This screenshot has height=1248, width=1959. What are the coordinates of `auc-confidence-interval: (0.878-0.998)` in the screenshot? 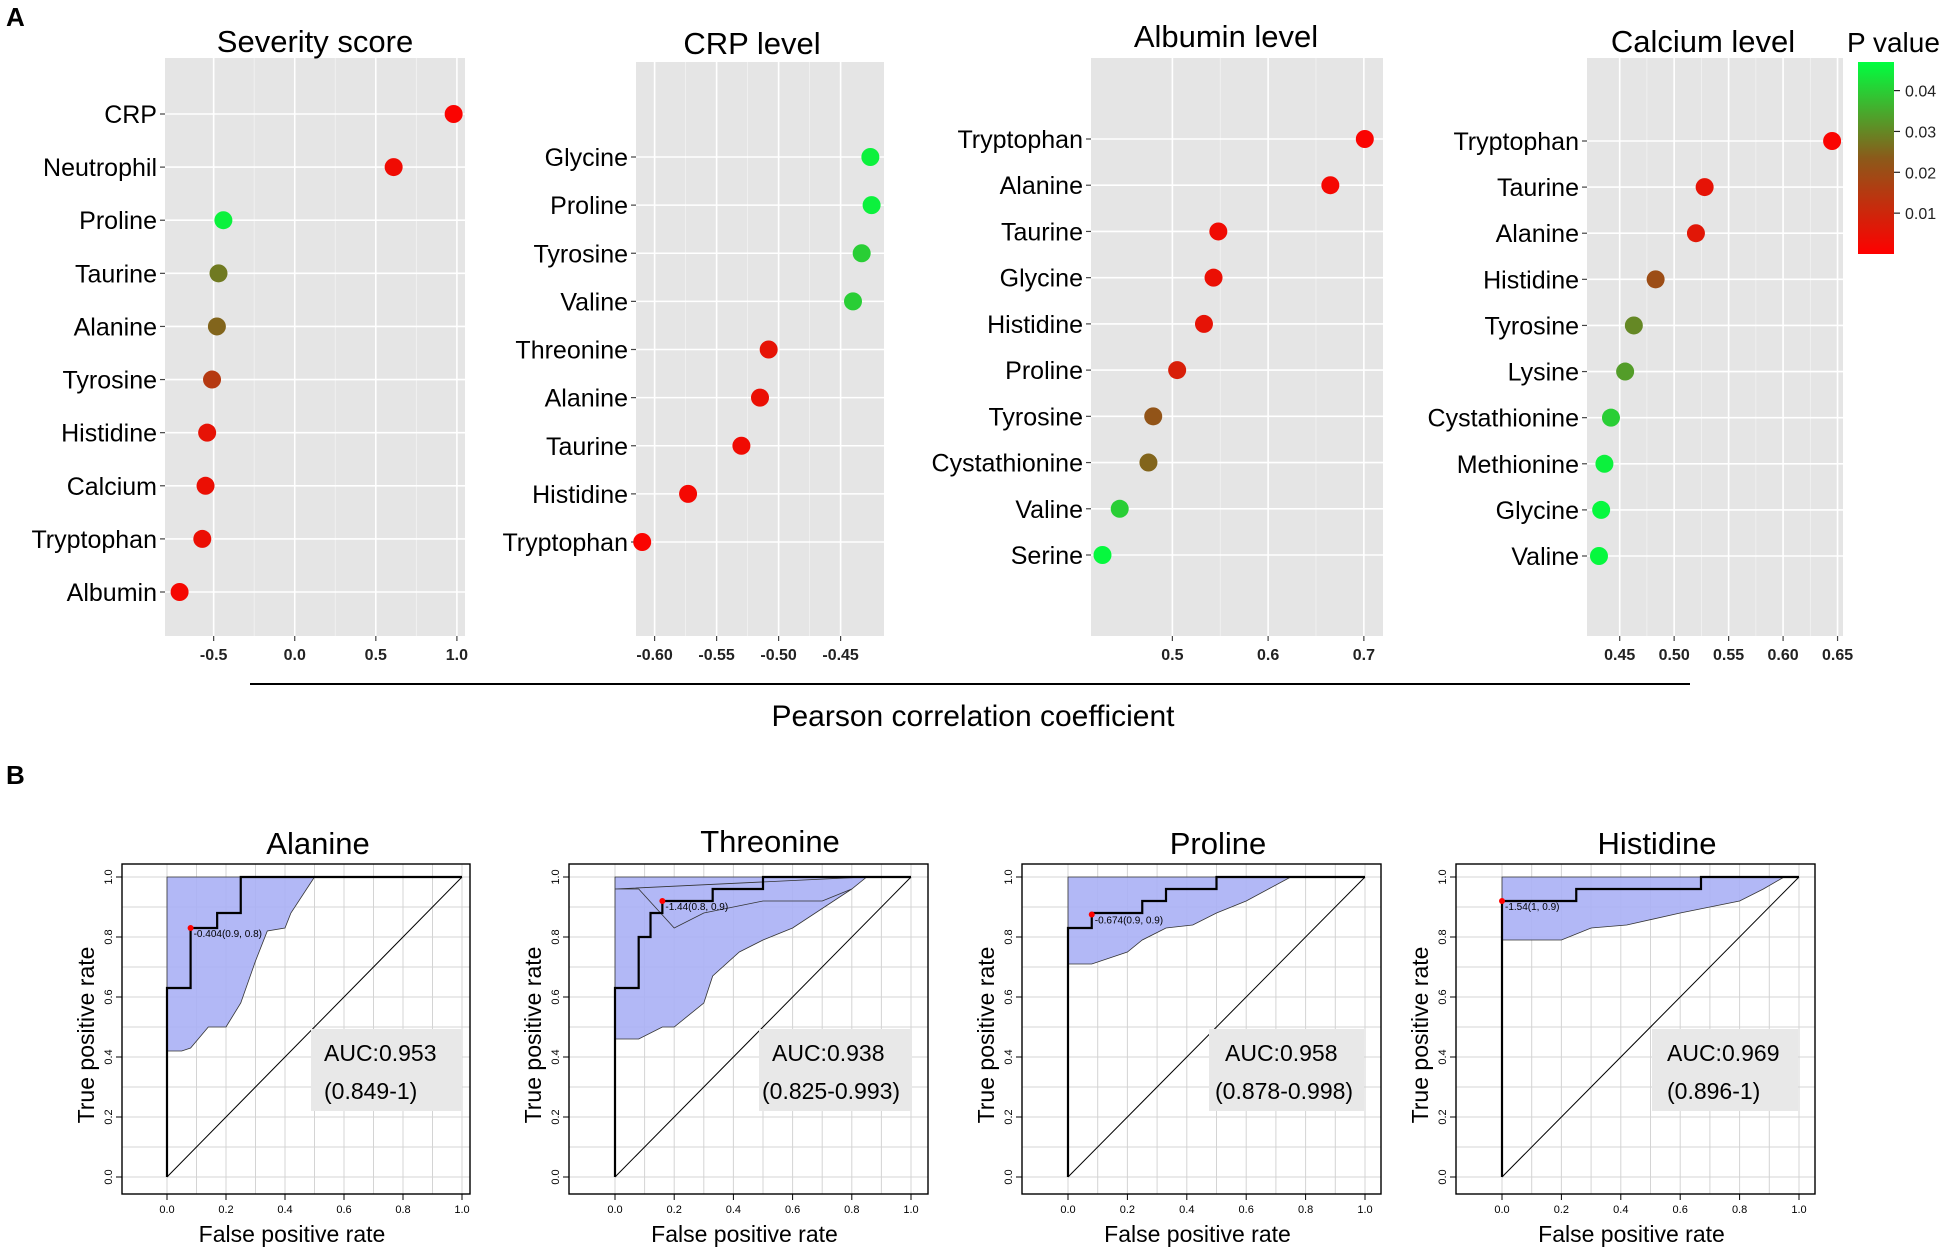 It's located at (1284, 1091).